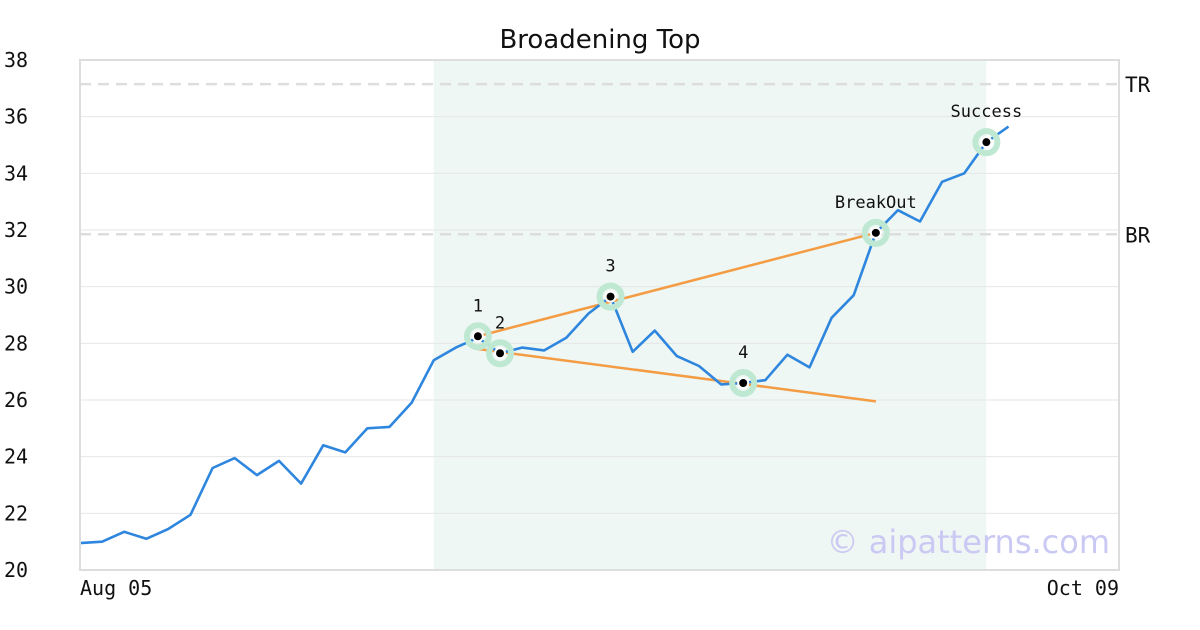 This screenshot has width=1200, height=630. Describe the element at coordinates (16, 513) in the screenshot. I see `y-tick-label: 22` at that location.